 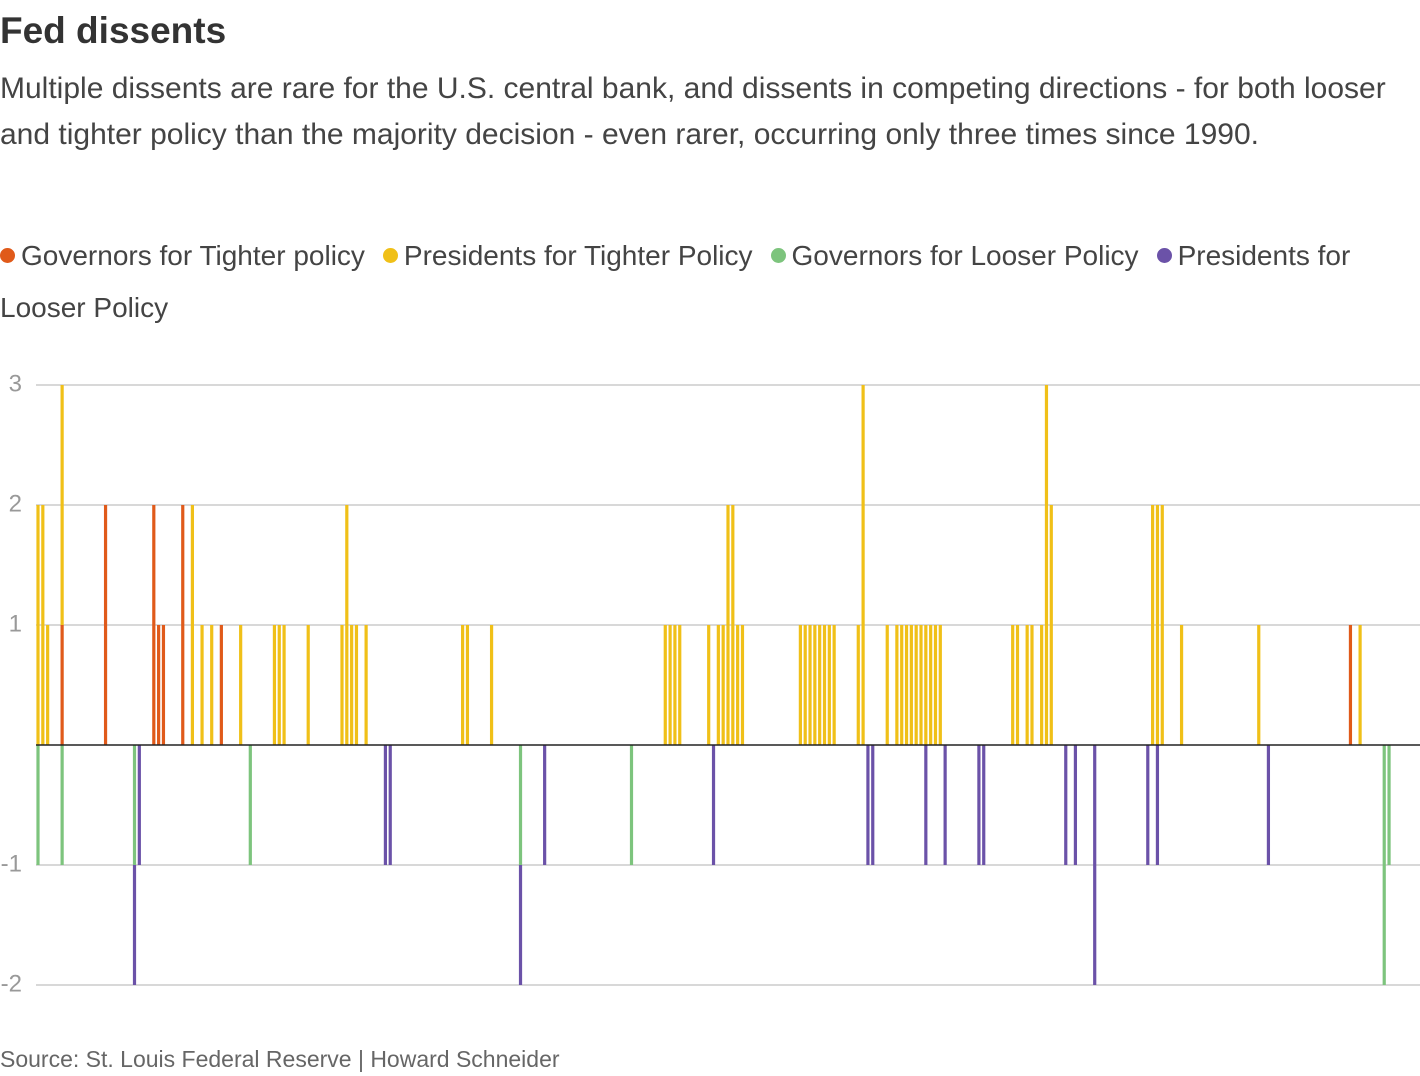 I want to click on y-tick-label: 2, so click(x=15, y=503).